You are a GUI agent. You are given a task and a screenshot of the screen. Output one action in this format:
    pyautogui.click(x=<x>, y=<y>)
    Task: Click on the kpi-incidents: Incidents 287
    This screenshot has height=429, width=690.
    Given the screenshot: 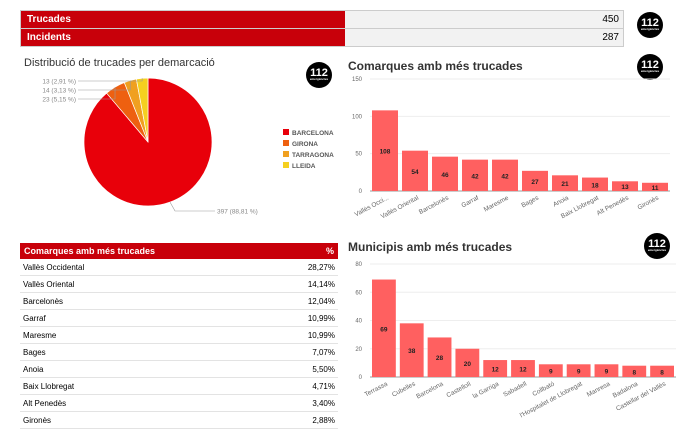 What is the action you would take?
    pyautogui.click(x=322, y=37)
    